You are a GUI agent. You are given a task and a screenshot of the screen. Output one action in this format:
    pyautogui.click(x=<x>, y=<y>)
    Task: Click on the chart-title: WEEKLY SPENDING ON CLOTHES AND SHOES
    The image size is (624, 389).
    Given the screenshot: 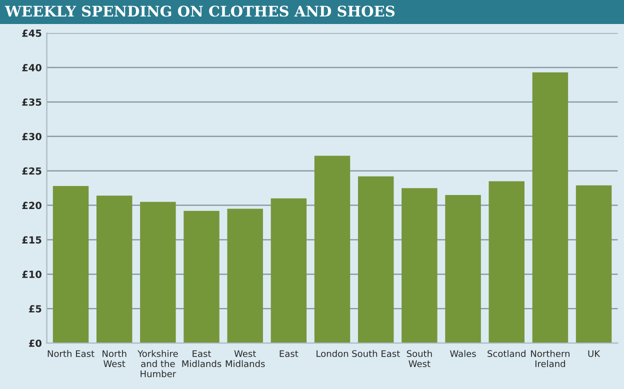 What is the action you would take?
    pyautogui.click(x=199, y=11)
    